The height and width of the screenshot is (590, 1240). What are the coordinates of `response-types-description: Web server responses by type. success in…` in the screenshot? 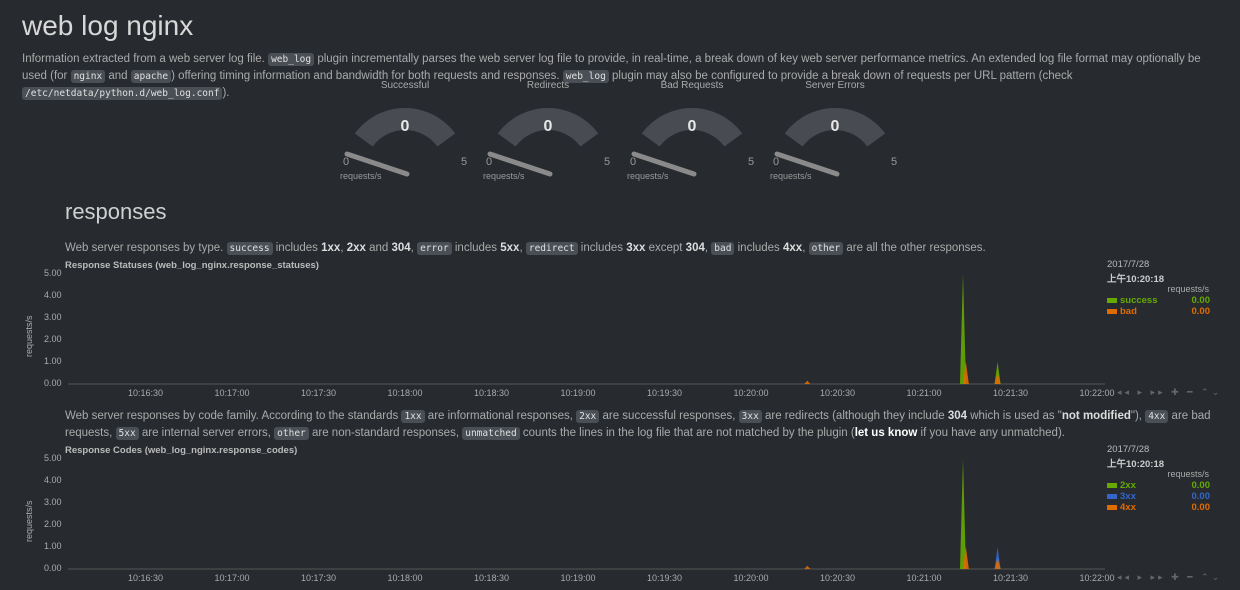 It's located at (525, 248).